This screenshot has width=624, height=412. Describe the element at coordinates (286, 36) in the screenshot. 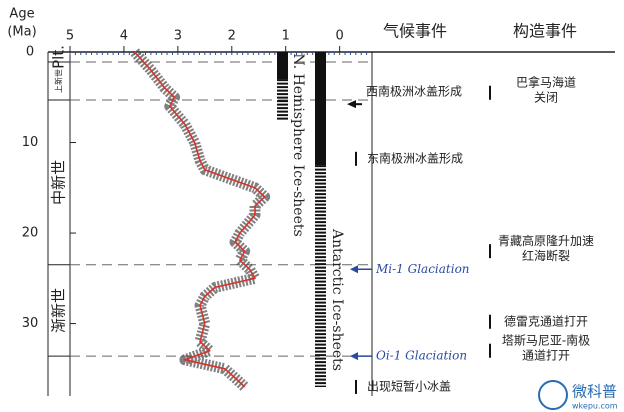

I see `x-tick-label: 1` at that location.